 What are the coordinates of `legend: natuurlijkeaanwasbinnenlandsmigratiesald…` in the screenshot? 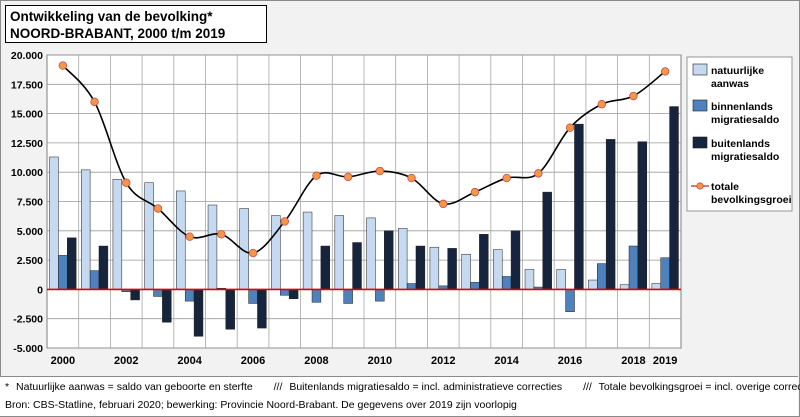 It's located at (739, 134).